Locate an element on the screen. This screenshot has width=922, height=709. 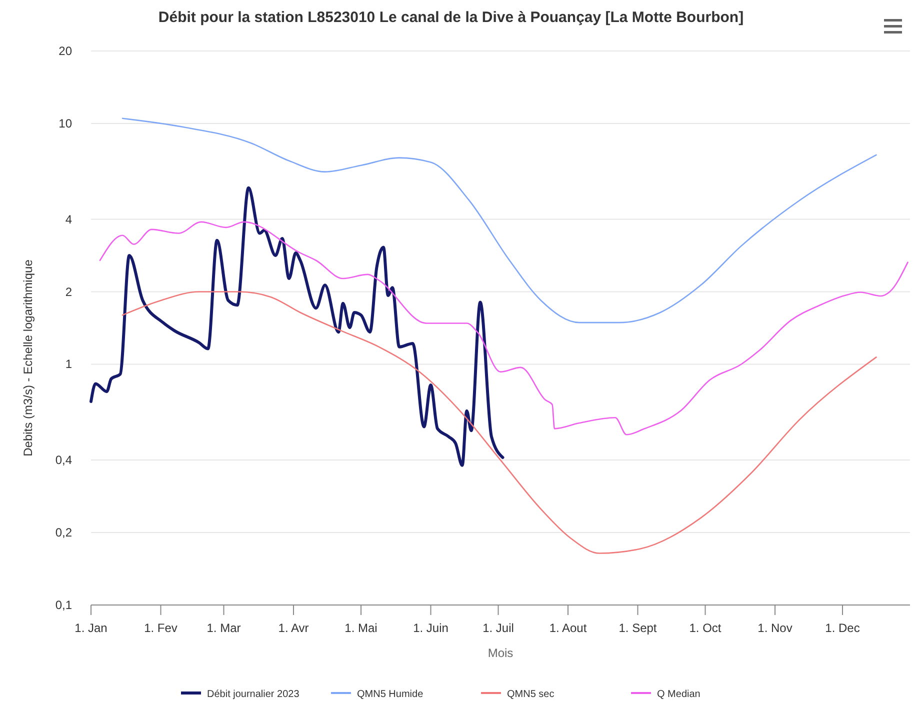
x-tick-label: 1. Fev is located at coordinates (161, 628).